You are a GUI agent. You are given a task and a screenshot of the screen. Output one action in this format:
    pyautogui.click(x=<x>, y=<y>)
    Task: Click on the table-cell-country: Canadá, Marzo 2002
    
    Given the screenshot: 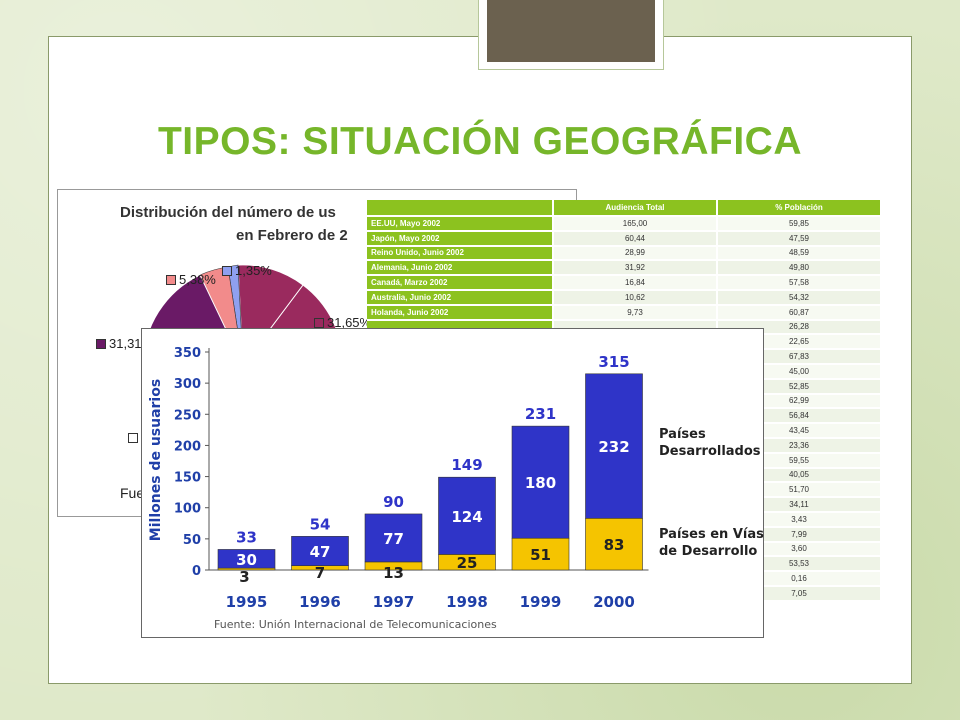 What is the action you would take?
    pyautogui.click(x=460, y=283)
    